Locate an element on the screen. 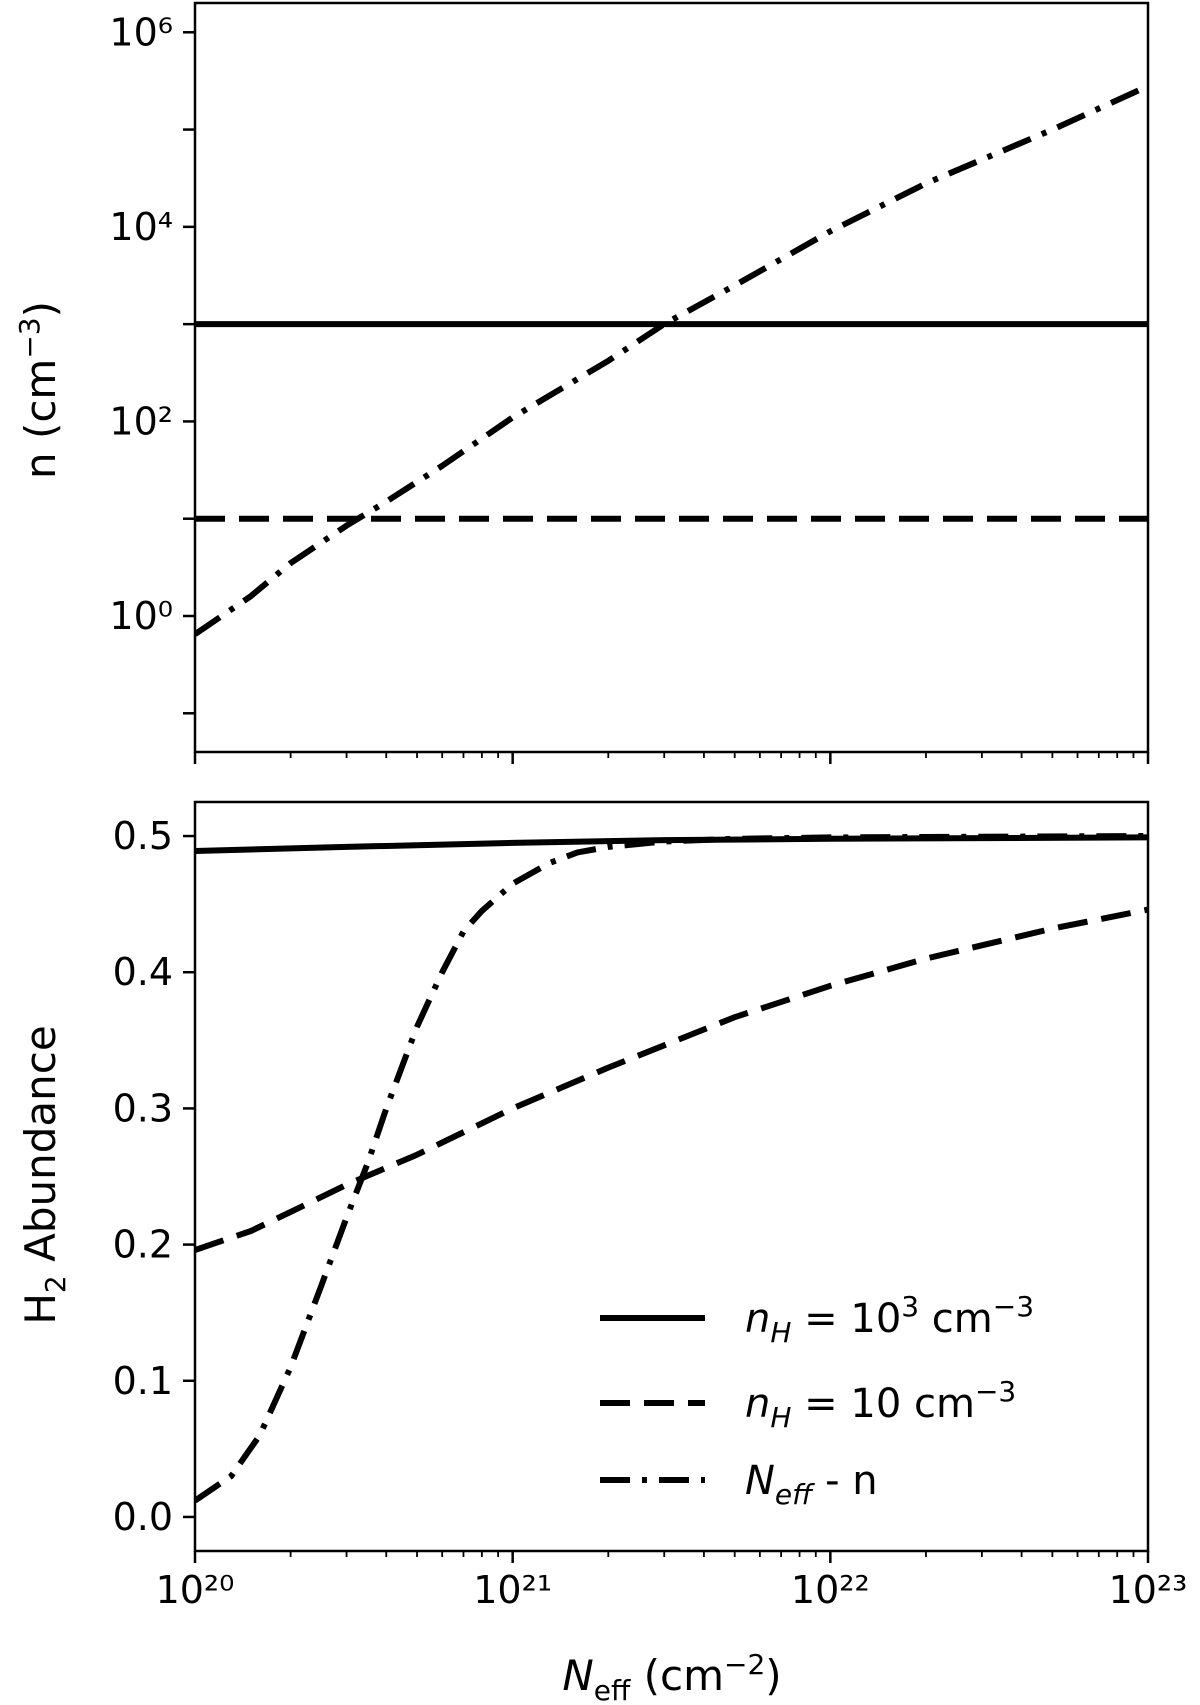  bottom-y-tick-label: 0.2 is located at coordinates (143, 1245).